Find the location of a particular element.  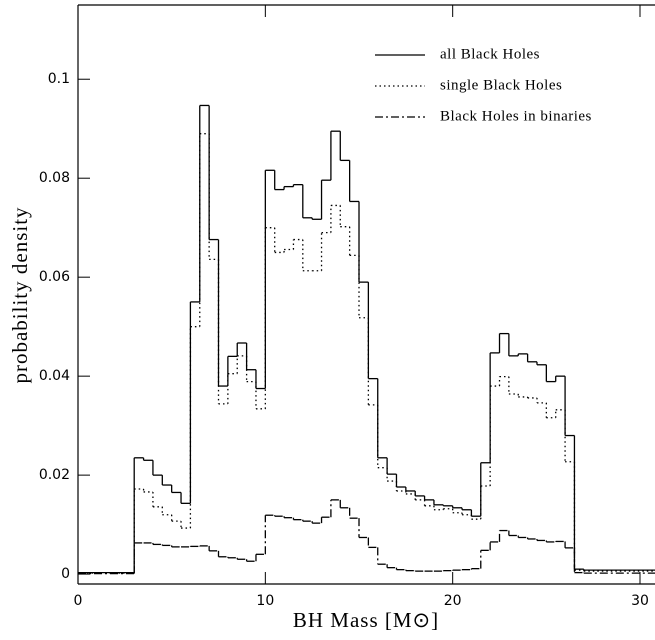

y-tick-label: 0.02 is located at coordinates (54, 475).